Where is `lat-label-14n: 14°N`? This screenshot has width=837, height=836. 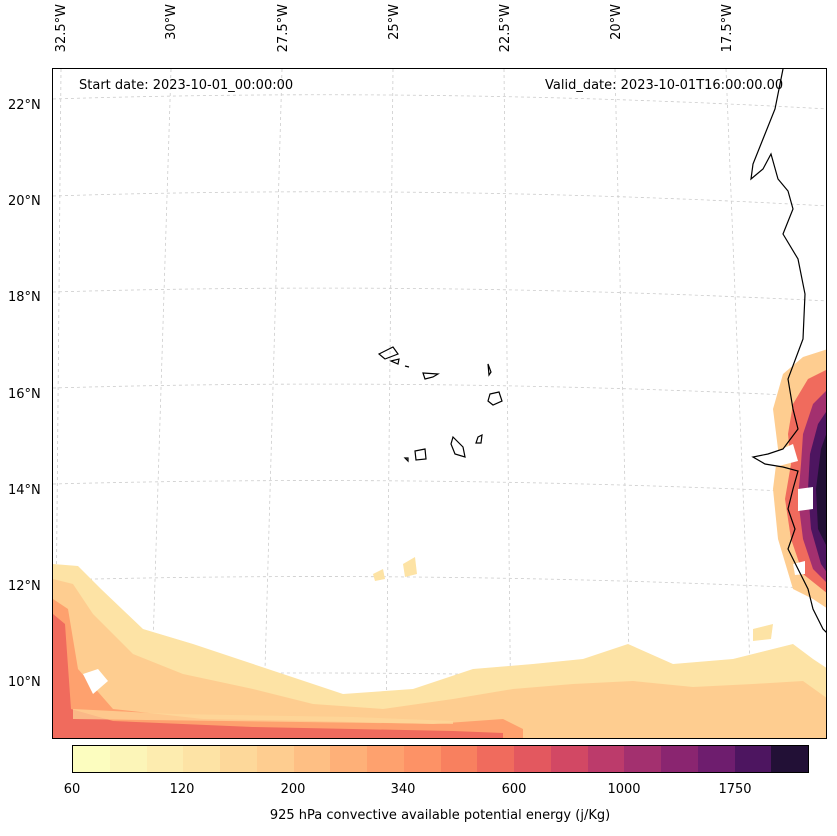 lat-label-14n: 14°N is located at coordinates (24, 490).